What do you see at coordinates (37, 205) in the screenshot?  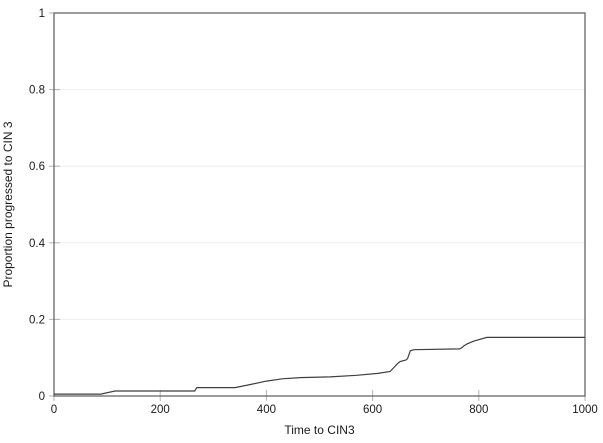 I see `y-tick-labels: 0 0.2 0.4 0.6 0.8 1` at bounding box center [37, 205].